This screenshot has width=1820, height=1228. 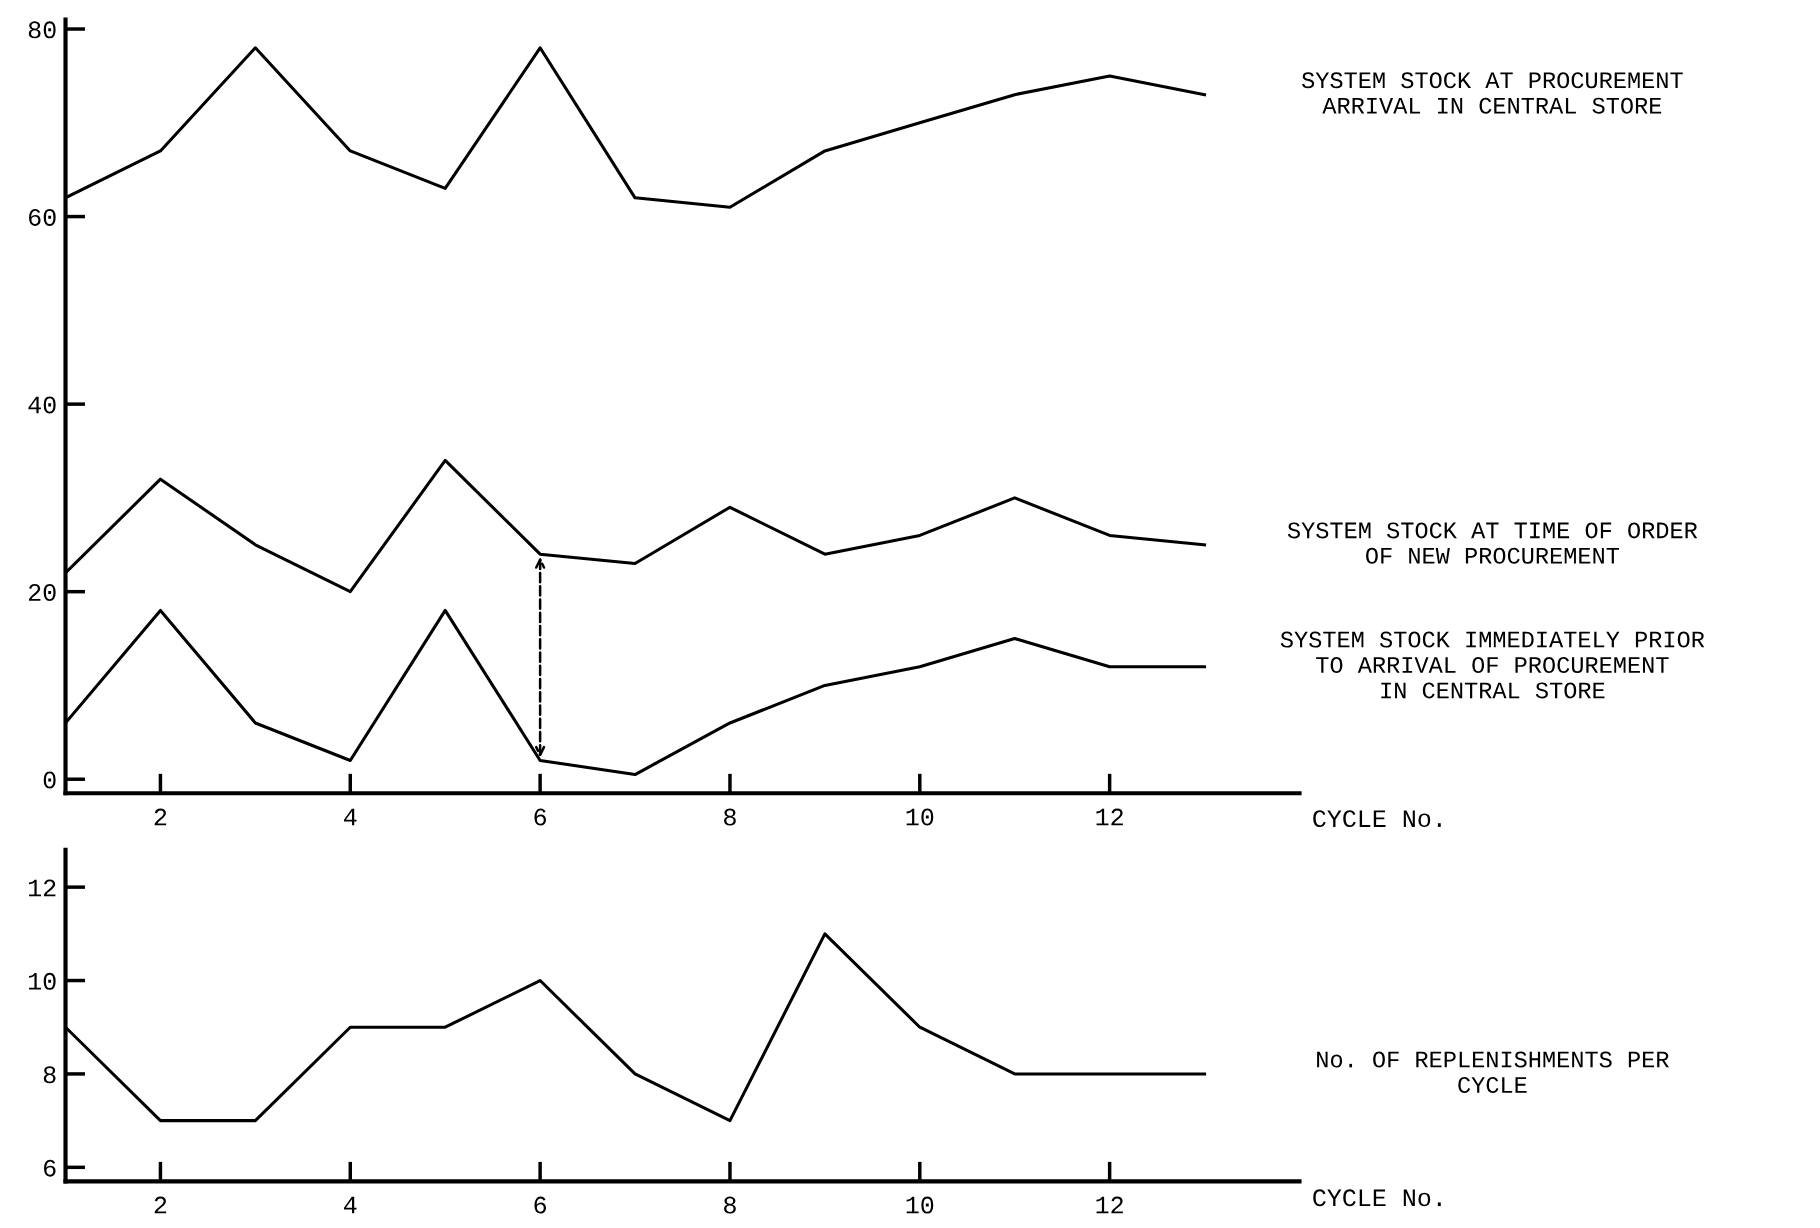 What do you see at coordinates (42, 405) in the screenshot?
I see `y-tick-label: 40` at bounding box center [42, 405].